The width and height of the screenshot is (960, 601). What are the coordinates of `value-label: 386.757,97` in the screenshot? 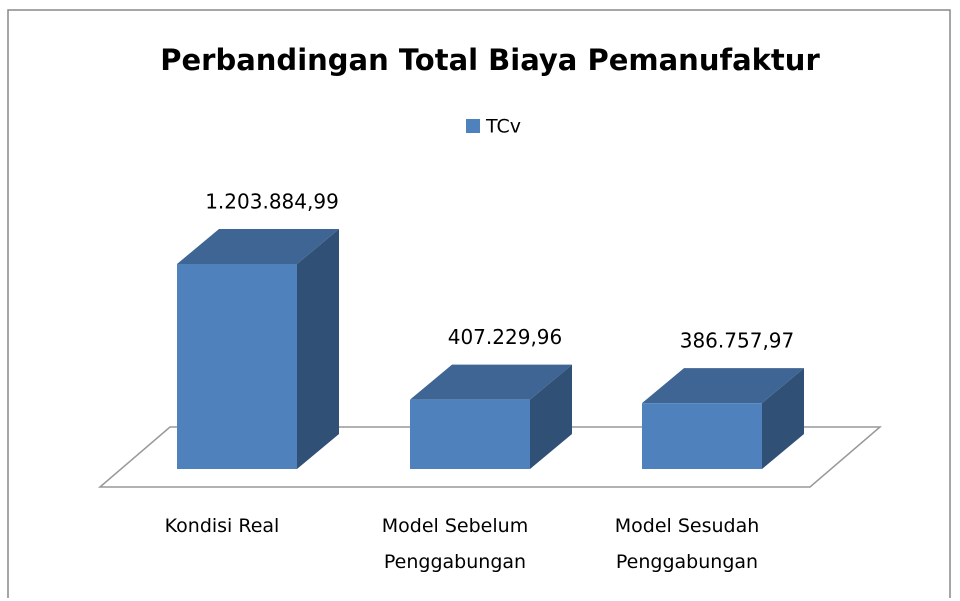 It's located at (737, 341).